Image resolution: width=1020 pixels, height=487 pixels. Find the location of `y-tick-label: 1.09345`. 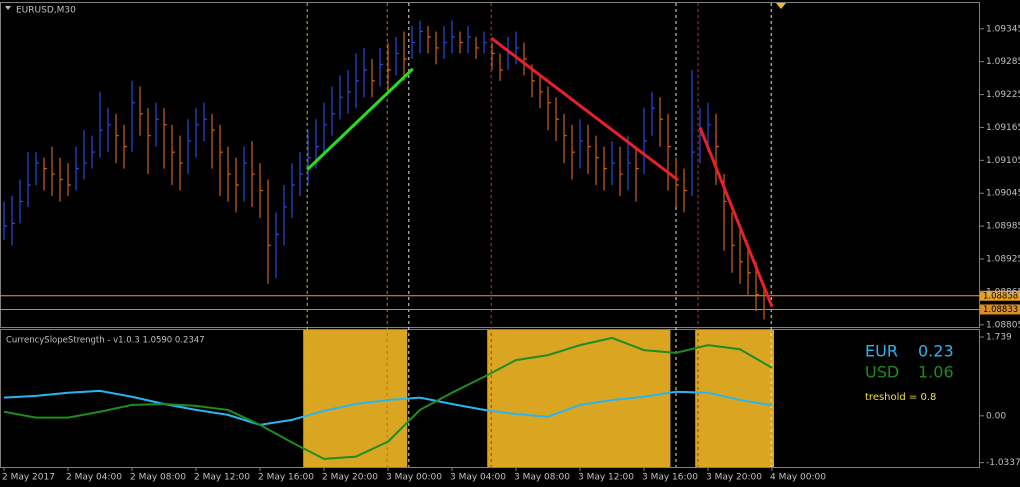

y-tick-label: 1.09345 is located at coordinates (1003, 29).